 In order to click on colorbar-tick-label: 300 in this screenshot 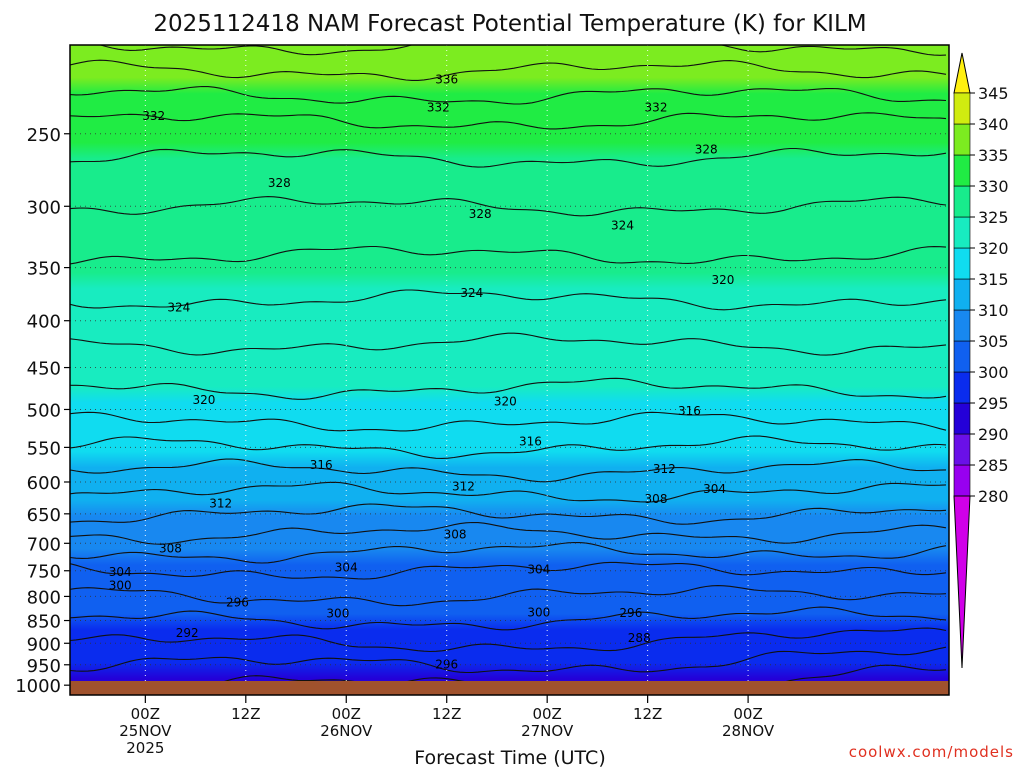, I will do `click(993, 372)`.